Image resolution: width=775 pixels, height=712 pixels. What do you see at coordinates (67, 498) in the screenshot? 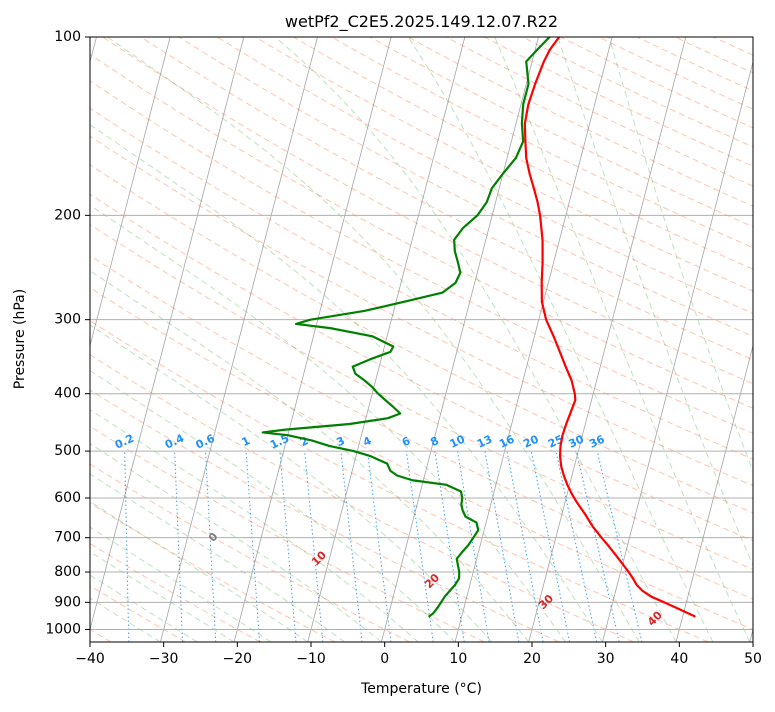
I see `y-tick-label: 600` at bounding box center [67, 498].